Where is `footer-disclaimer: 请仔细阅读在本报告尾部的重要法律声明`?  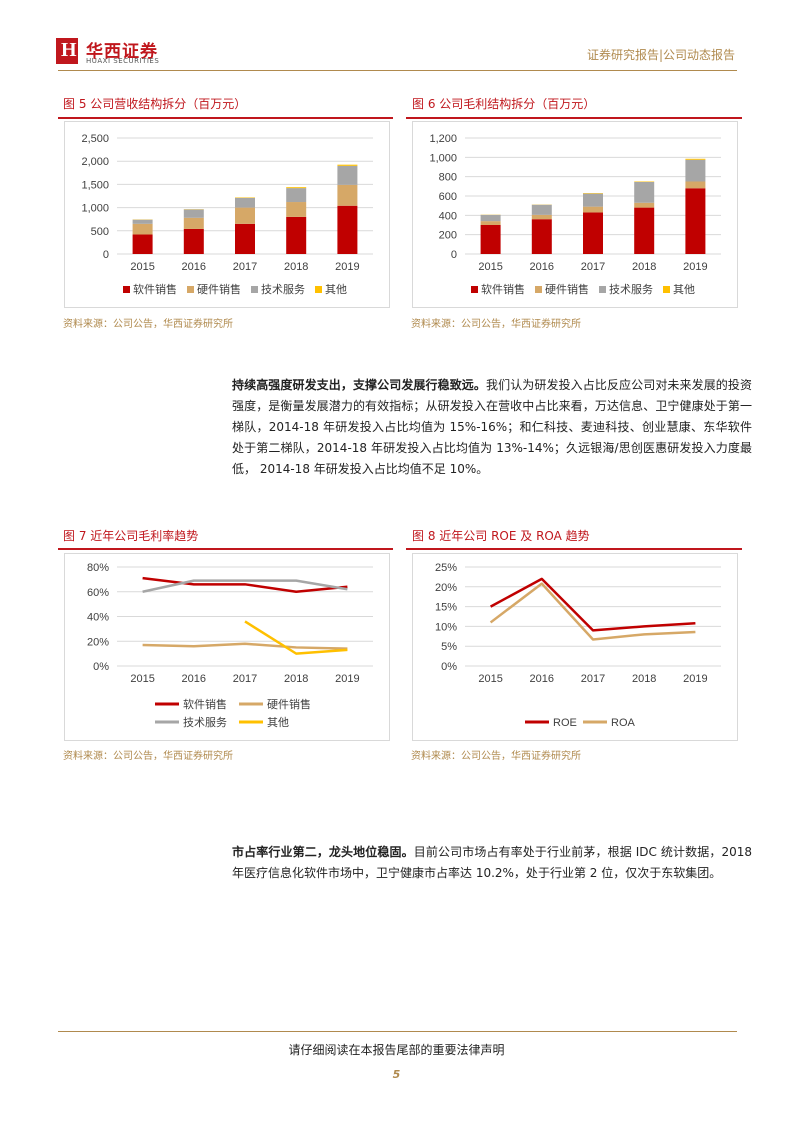
footer-disclaimer: 请仔细阅读在本报告尾部的重要法律声明 is located at coordinates (396, 1050).